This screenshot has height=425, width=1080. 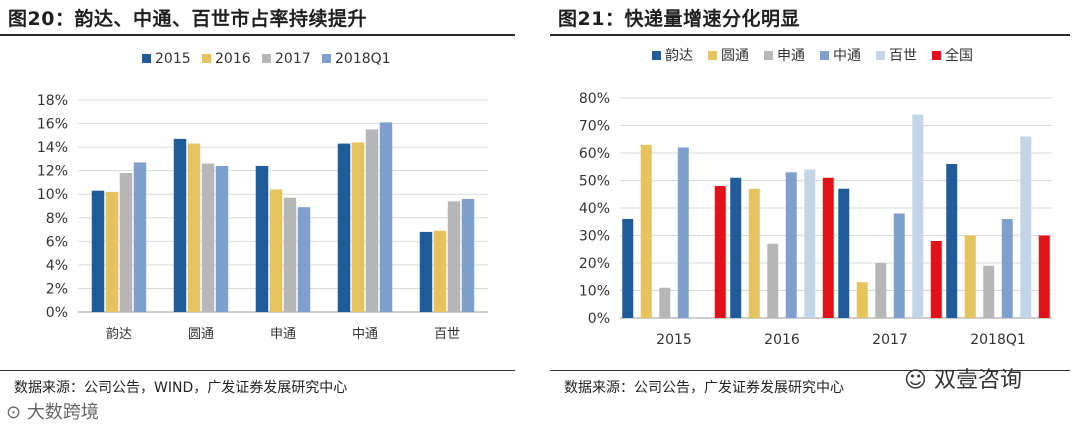 I want to click on y-tick-label: 16%, so click(x=52, y=125).